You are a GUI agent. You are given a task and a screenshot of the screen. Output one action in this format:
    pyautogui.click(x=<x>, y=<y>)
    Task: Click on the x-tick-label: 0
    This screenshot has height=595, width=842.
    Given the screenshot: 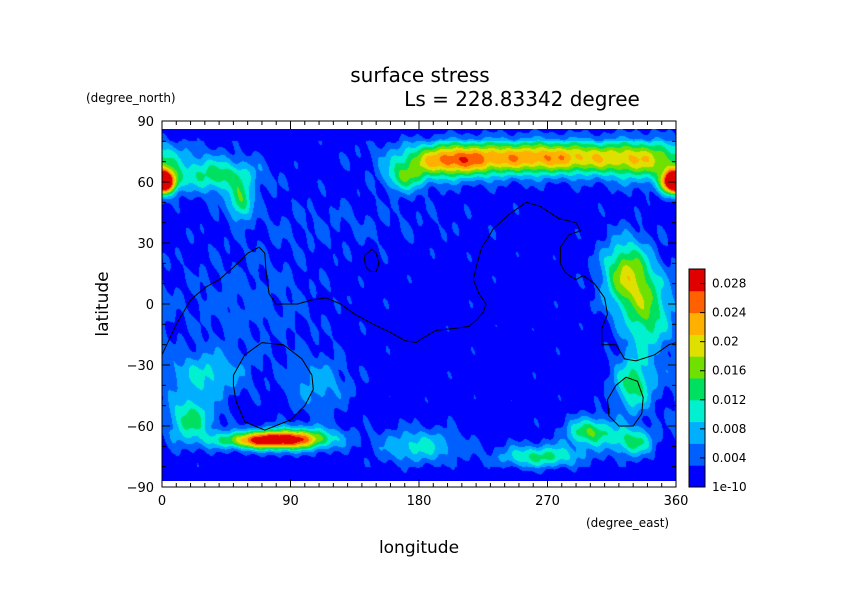 What is the action you would take?
    pyautogui.click(x=162, y=501)
    